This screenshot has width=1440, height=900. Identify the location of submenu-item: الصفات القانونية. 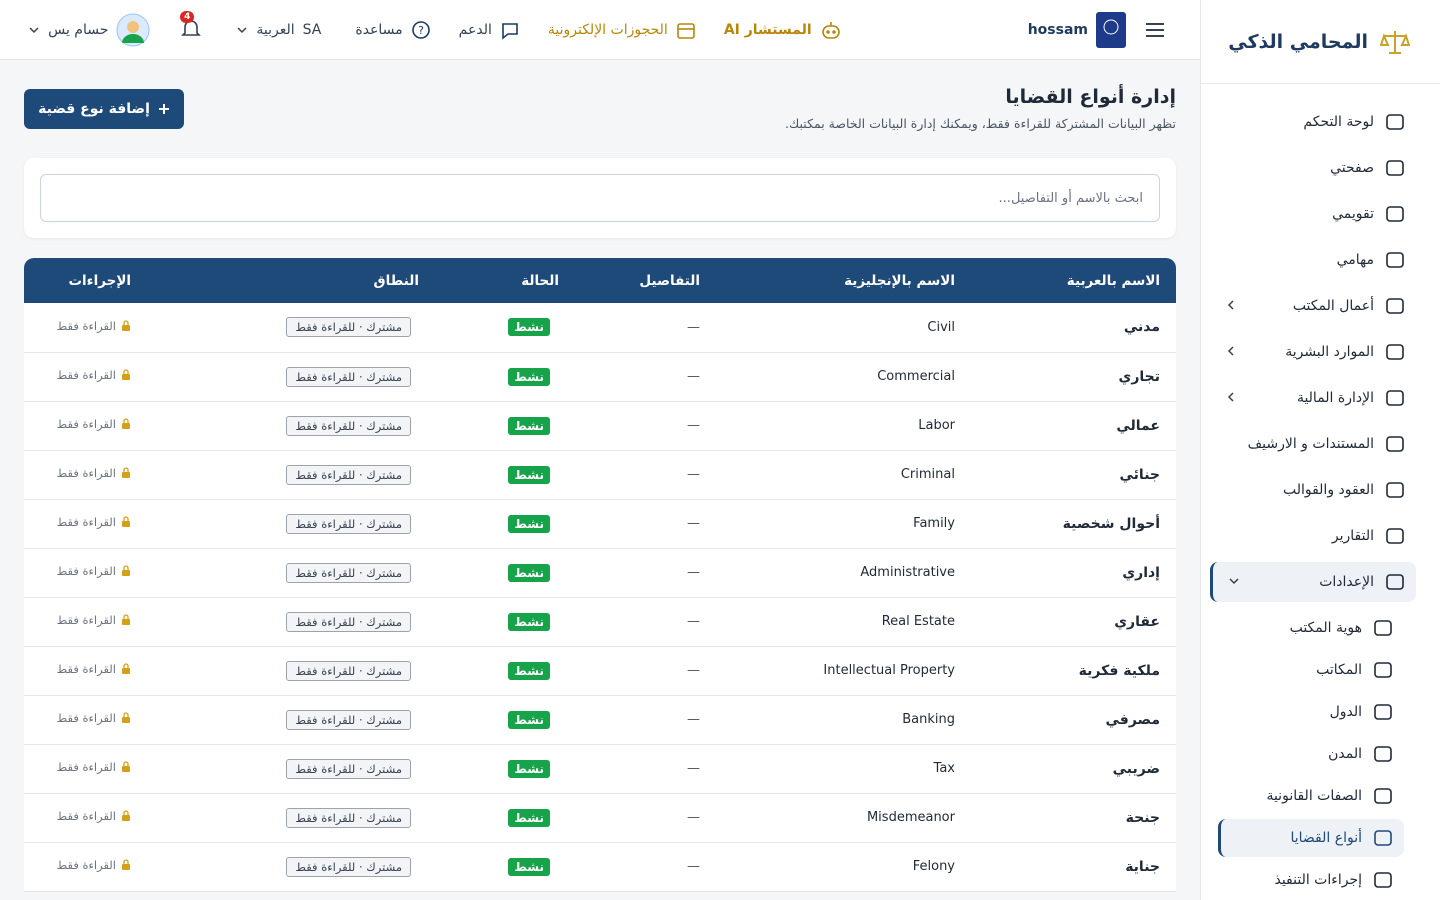
(1311, 796).